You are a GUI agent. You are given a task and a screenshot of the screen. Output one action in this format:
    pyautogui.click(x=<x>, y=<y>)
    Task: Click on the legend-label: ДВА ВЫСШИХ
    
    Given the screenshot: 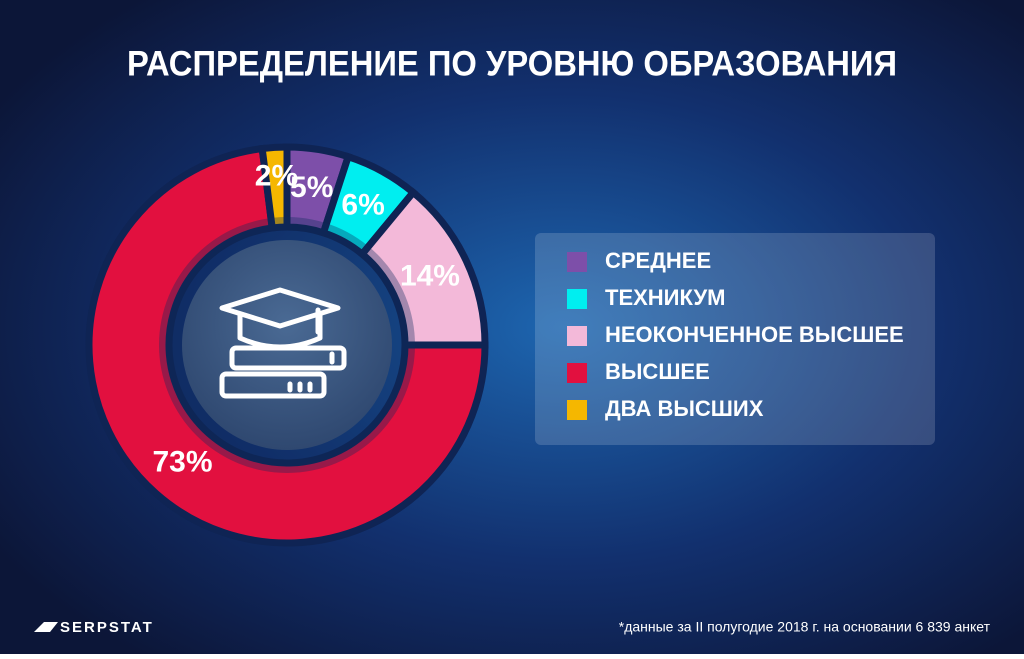 What is the action you would take?
    pyautogui.click(x=684, y=408)
    